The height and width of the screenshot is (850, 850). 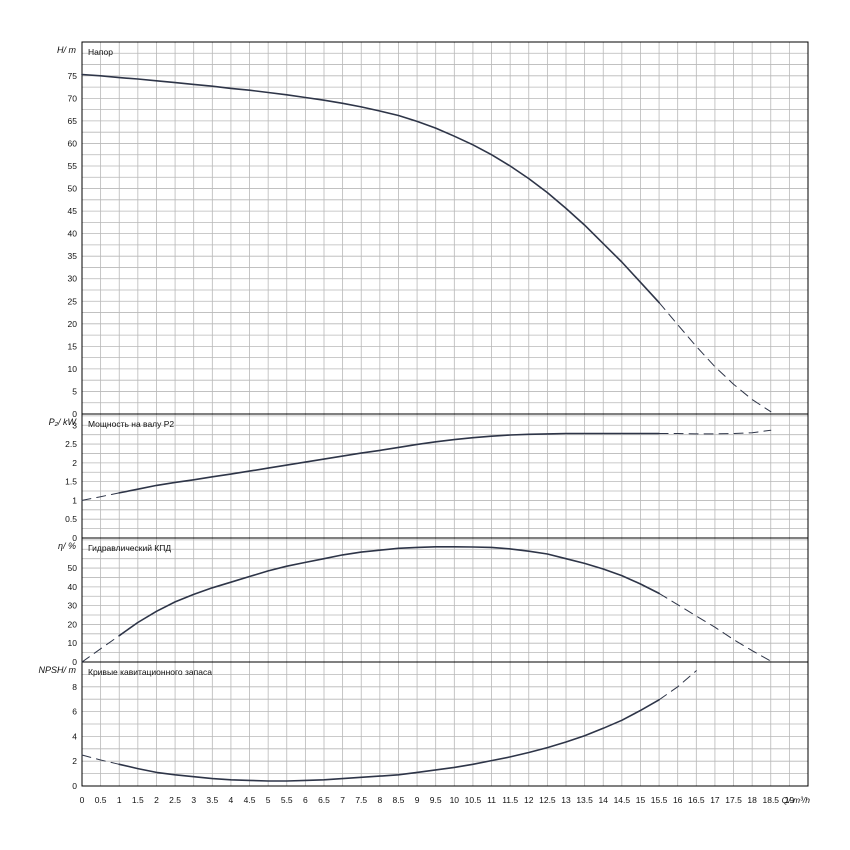 I want to click on panel-1-y-tick-label: 10, so click(x=73, y=369).